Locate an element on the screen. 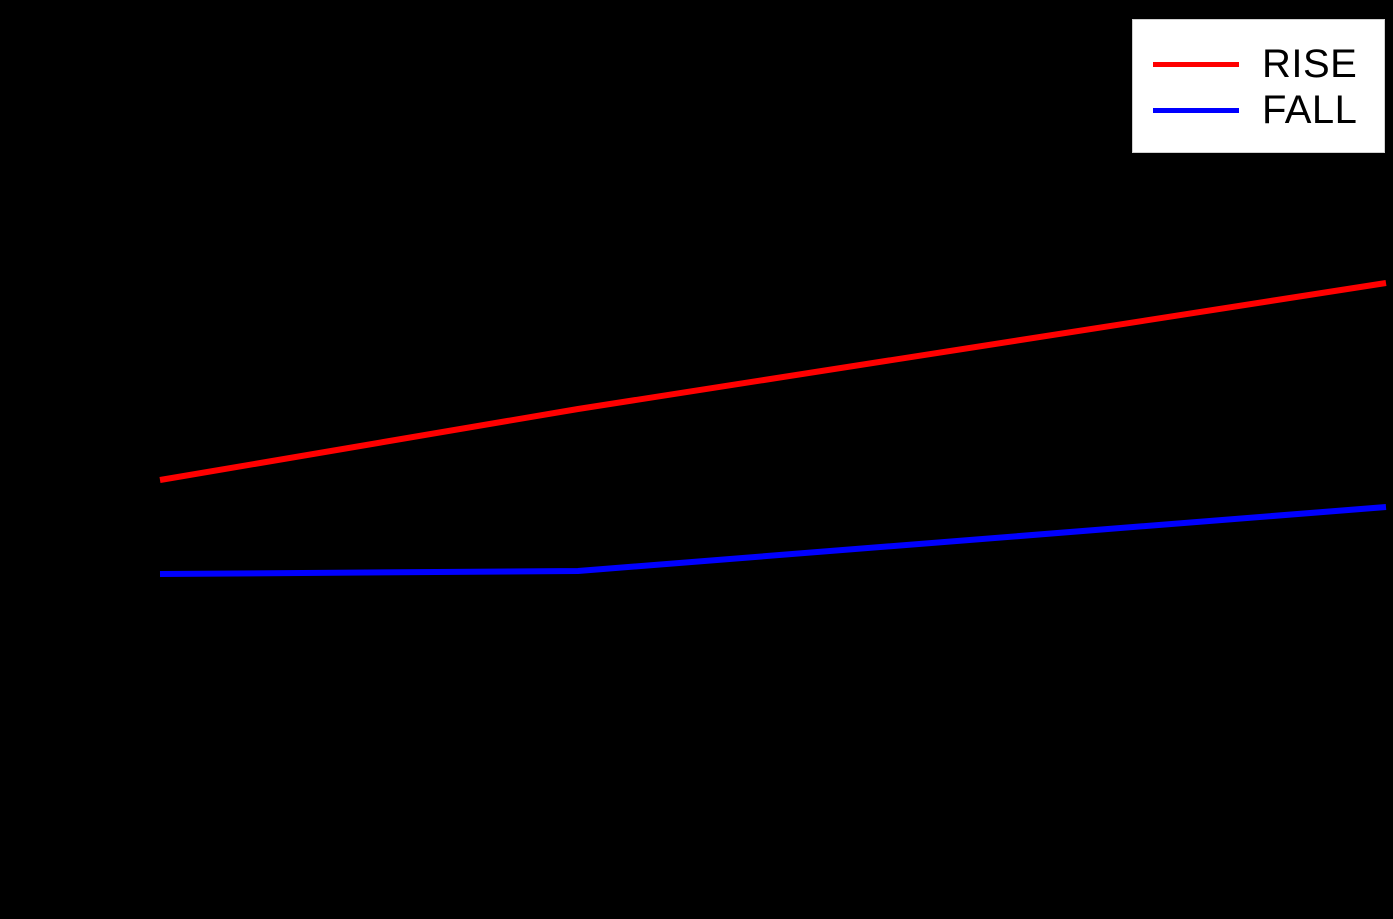  legend-entry-fall: FALL is located at coordinates (1255, 110).